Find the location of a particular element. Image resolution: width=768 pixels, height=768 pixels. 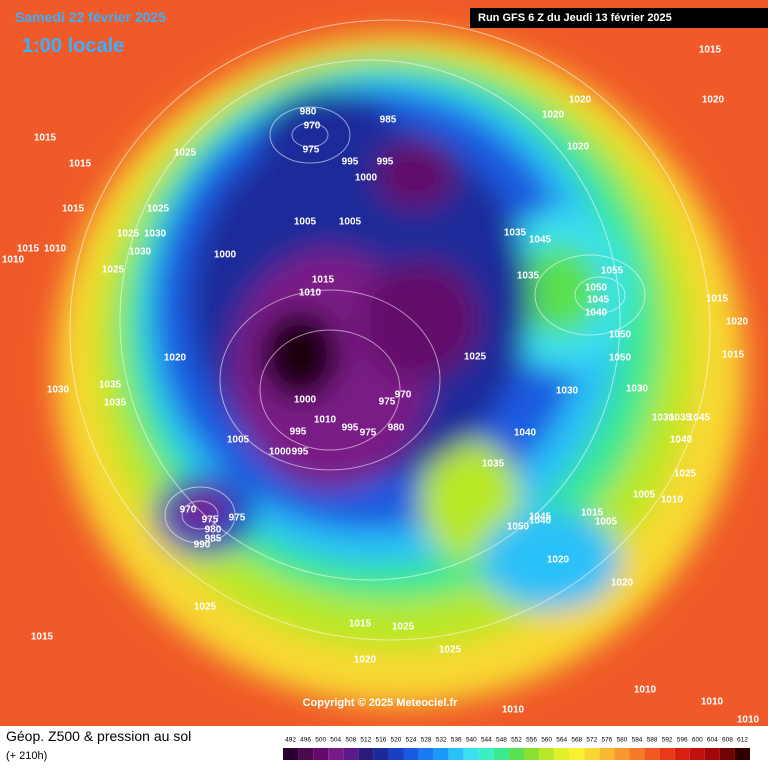

scale-label: 508 is located at coordinates (350, 740).